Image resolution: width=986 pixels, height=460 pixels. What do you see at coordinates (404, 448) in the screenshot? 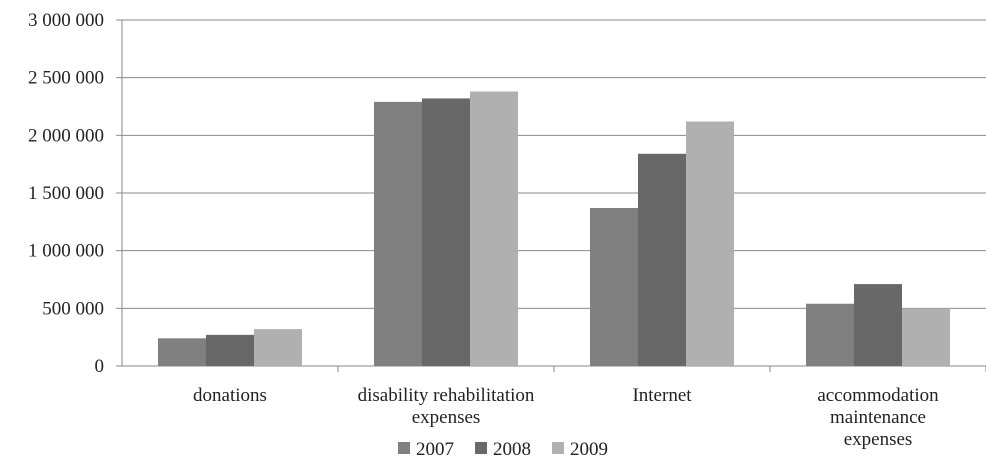
I see `legend-swatch-2007` at bounding box center [404, 448].